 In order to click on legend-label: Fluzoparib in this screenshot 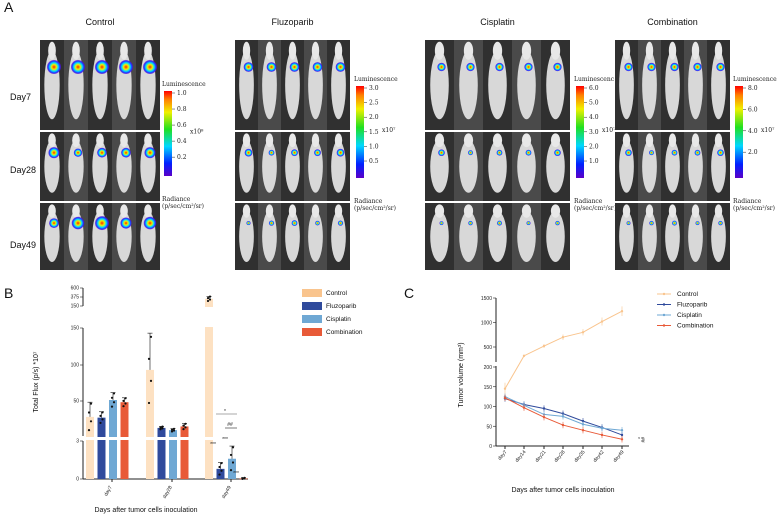, I will do `click(341, 306)`.